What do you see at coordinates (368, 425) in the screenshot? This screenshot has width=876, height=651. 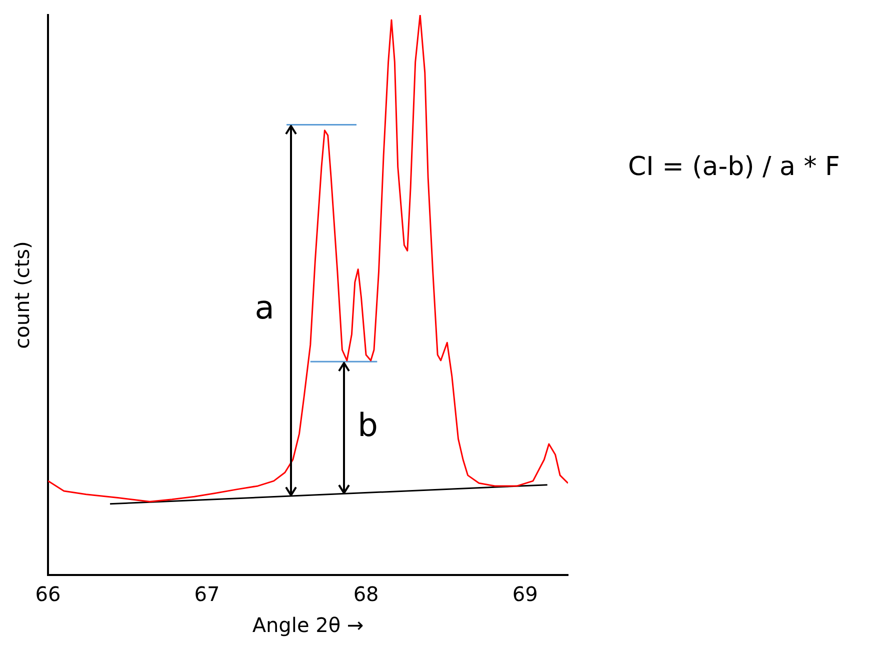 I see `annotation: b` at bounding box center [368, 425].